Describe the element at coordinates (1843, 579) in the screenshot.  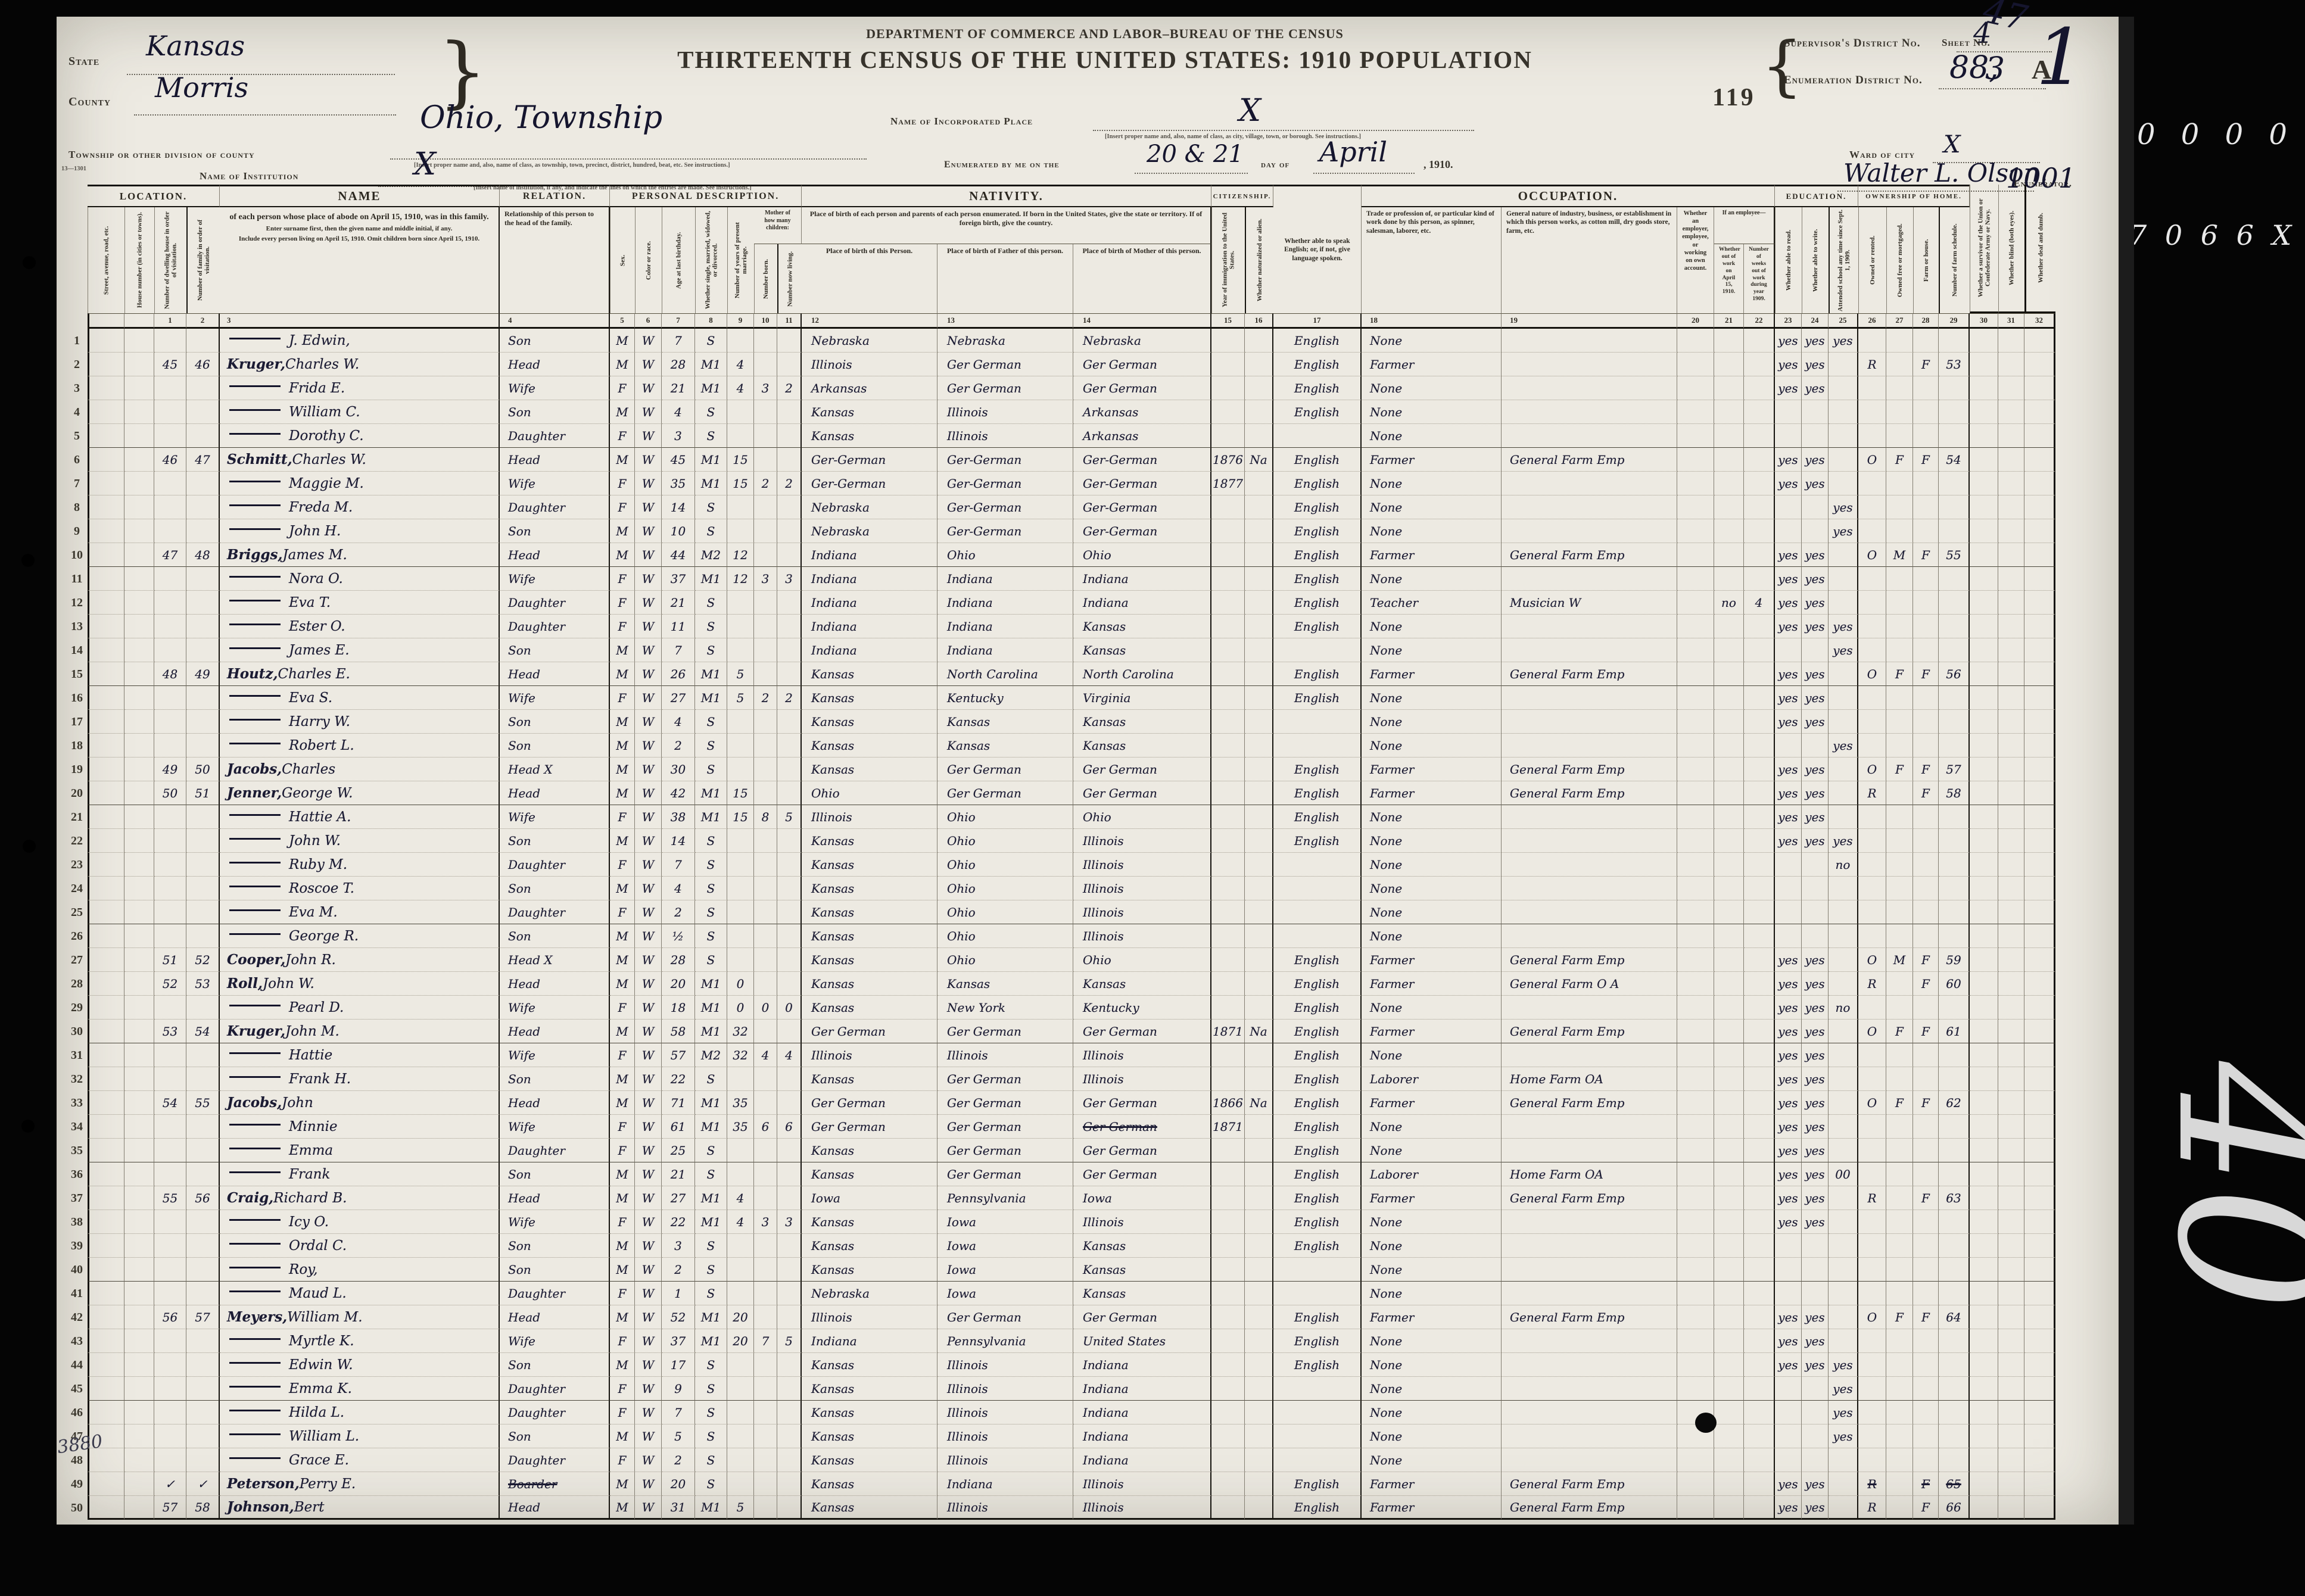
I see `cell-sch` at that location.